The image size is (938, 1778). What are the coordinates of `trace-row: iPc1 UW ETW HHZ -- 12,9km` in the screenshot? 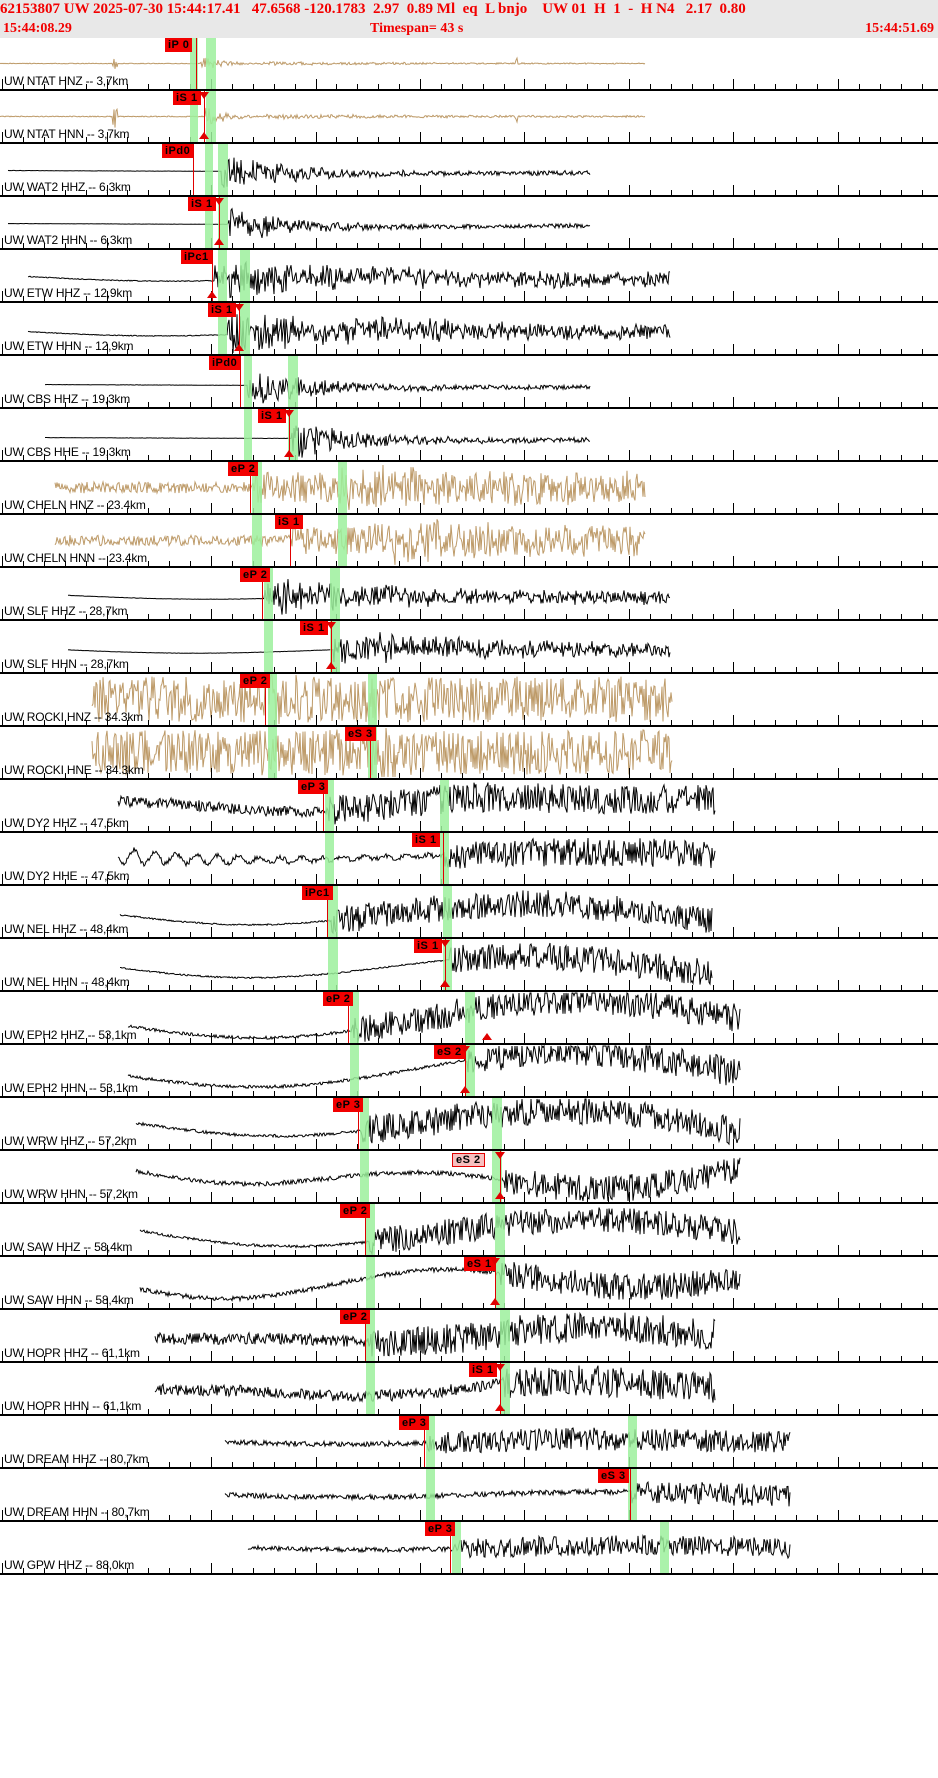 It's located at (469, 276).